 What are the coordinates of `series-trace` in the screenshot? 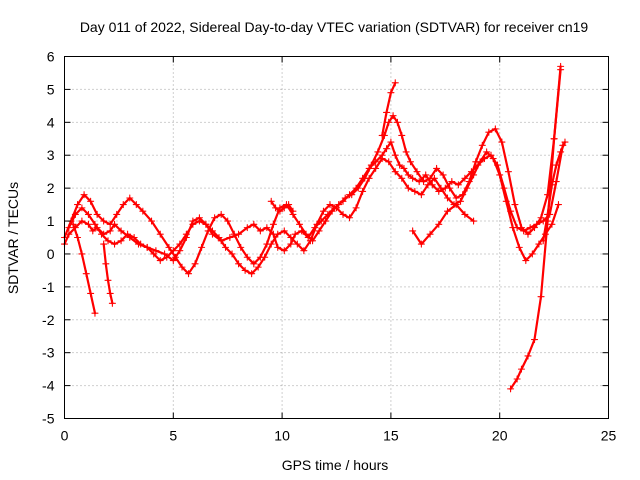 It's located at (84, 269).